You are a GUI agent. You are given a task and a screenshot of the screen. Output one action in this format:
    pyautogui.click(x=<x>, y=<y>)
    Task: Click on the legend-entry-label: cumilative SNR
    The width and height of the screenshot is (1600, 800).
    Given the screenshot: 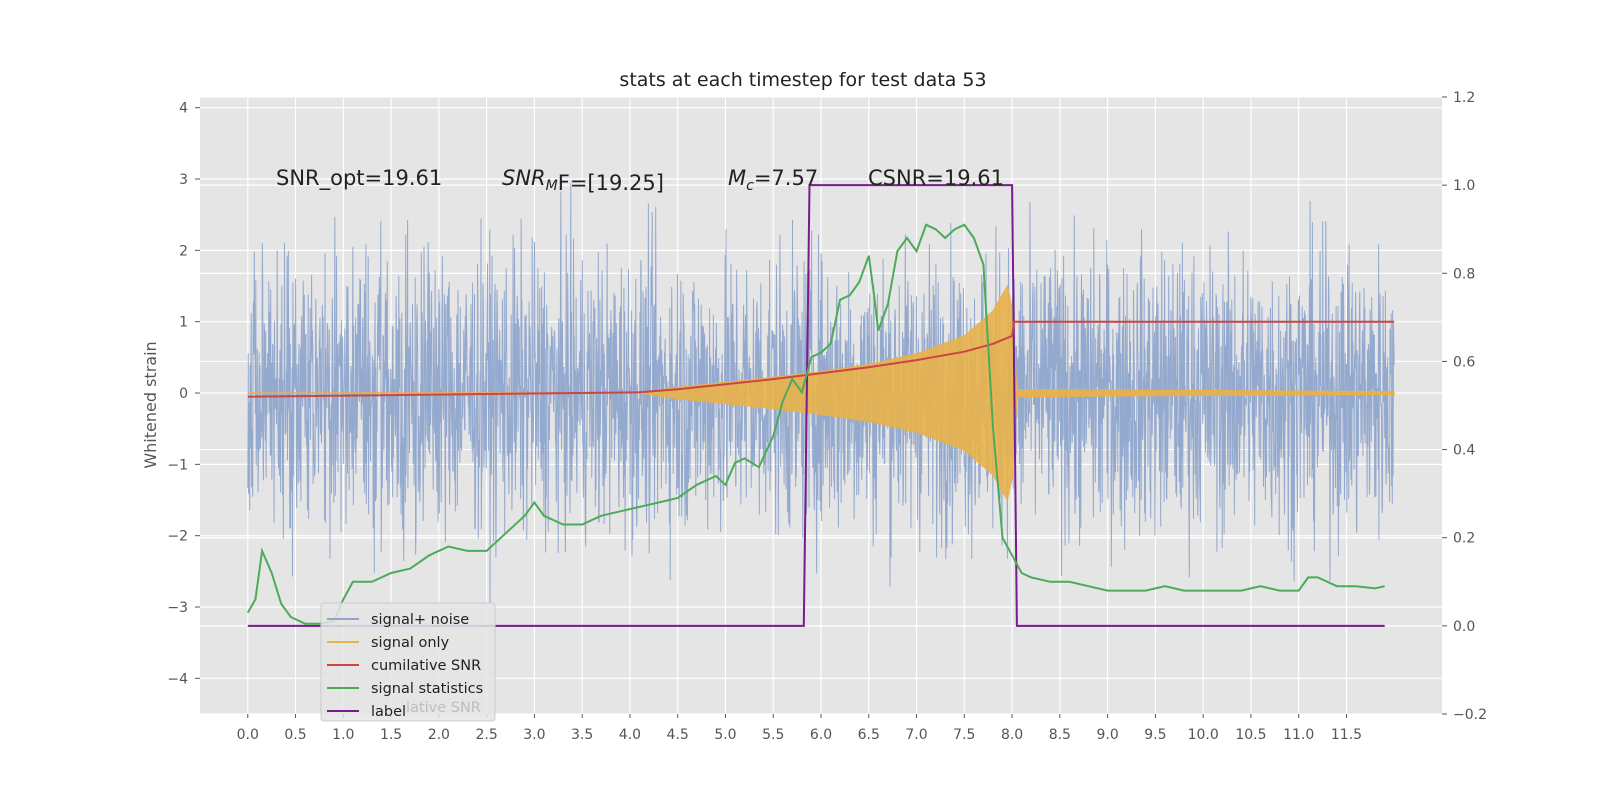 What is the action you would take?
    pyautogui.click(x=426, y=666)
    